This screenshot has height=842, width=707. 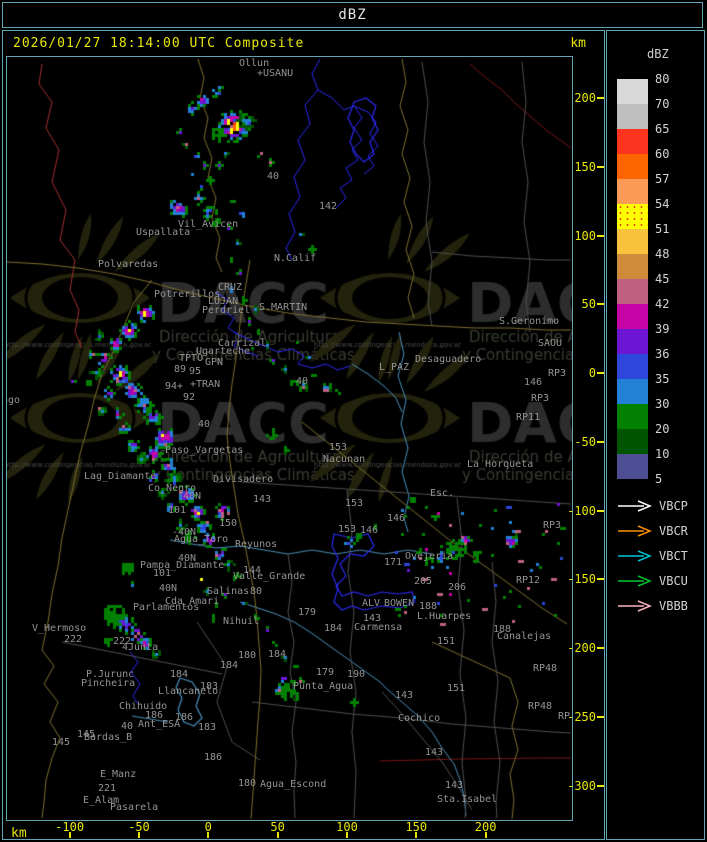 What do you see at coordinates (241, 621) in the screenshot?
I see `map-label: Nihuil` at bounding box center [241, 621].